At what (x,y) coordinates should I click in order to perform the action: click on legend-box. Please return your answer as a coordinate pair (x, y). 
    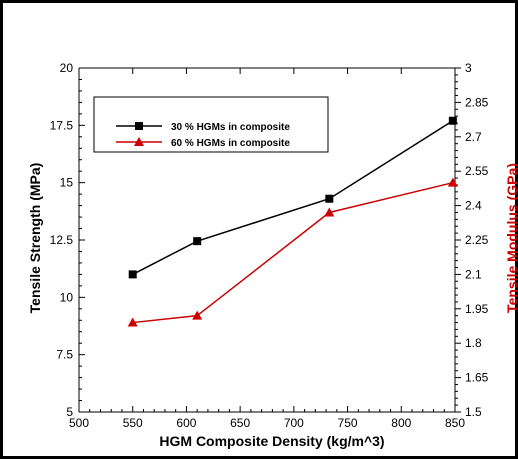
    Looking at the image, I should click on (211, 124).